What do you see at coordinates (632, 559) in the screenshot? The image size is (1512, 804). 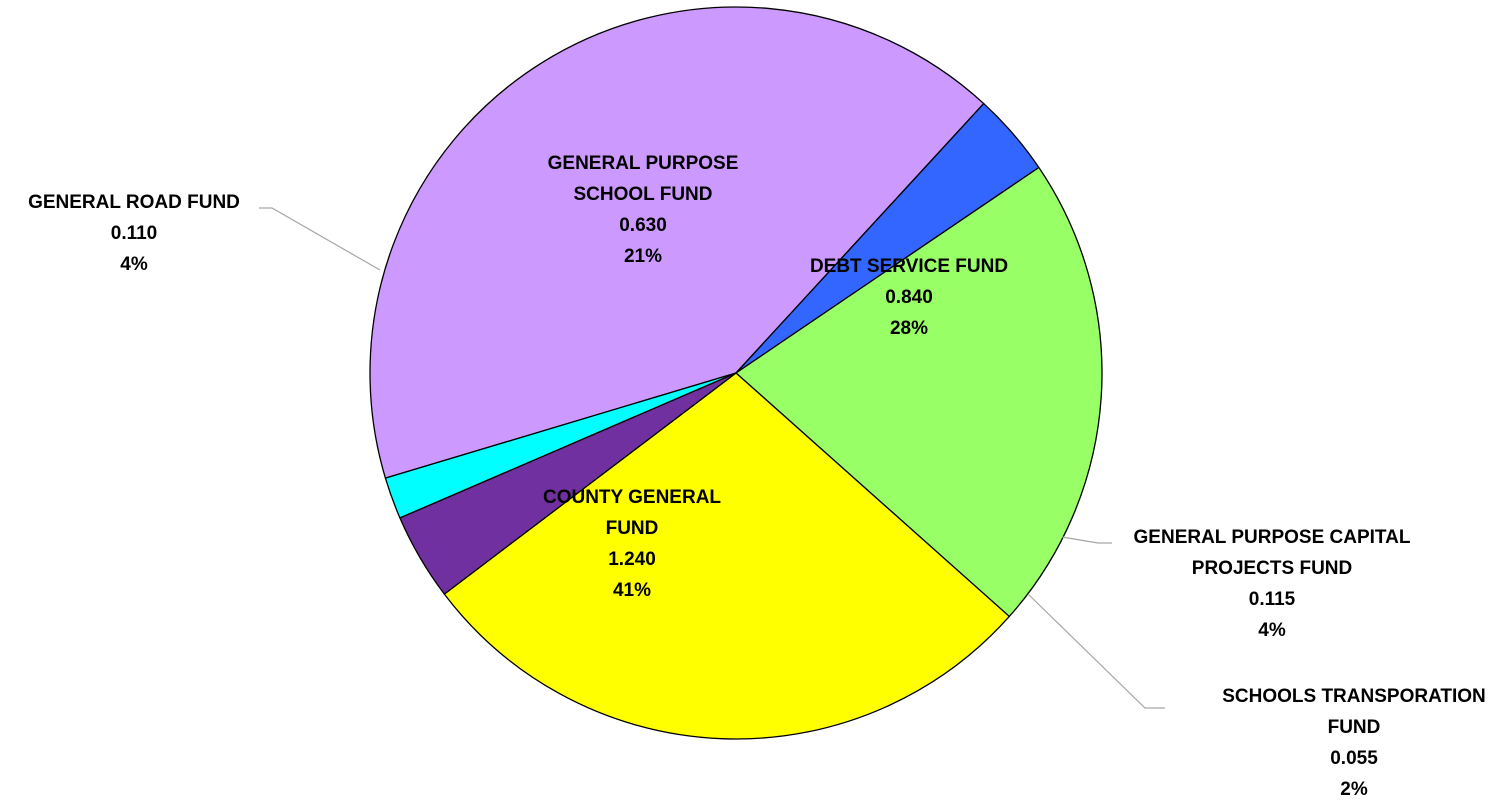 I see `data-label-line: 1.240` at bounding box center [632, 559].